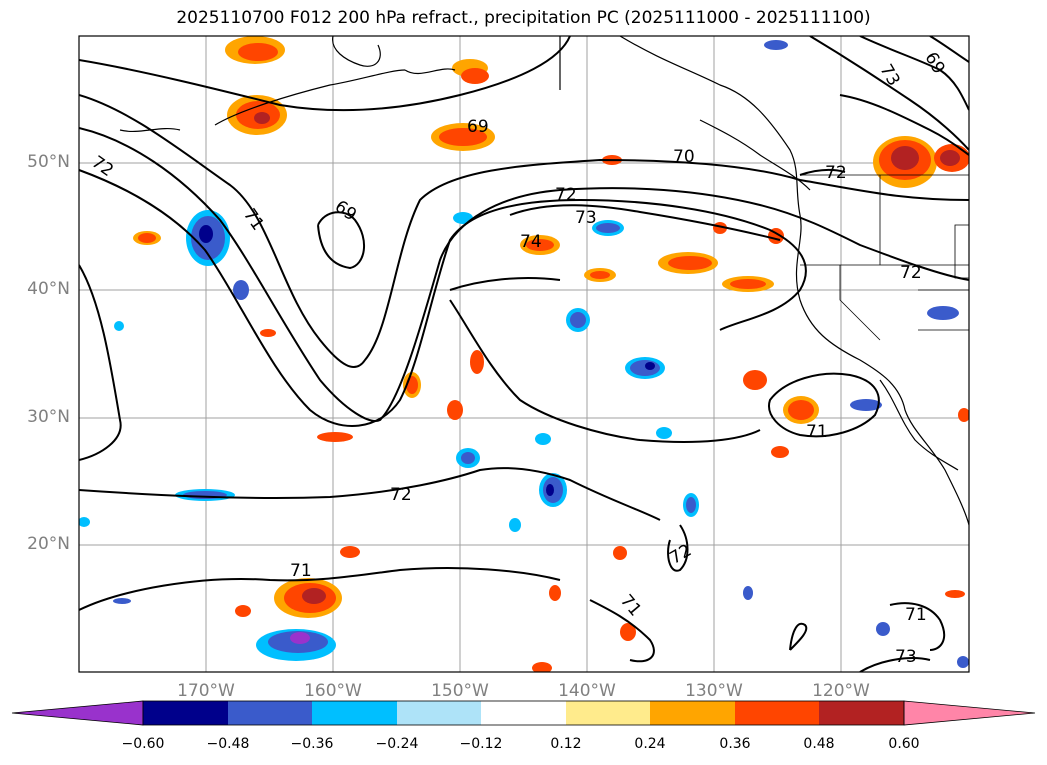 Image resolution: width=1047 pixels, height=765 pixels. What do you see at coordinates (735, 744) in the screenshot?
I see `colorbar-tick-label: 0.36` at bounding box center [735, 744].